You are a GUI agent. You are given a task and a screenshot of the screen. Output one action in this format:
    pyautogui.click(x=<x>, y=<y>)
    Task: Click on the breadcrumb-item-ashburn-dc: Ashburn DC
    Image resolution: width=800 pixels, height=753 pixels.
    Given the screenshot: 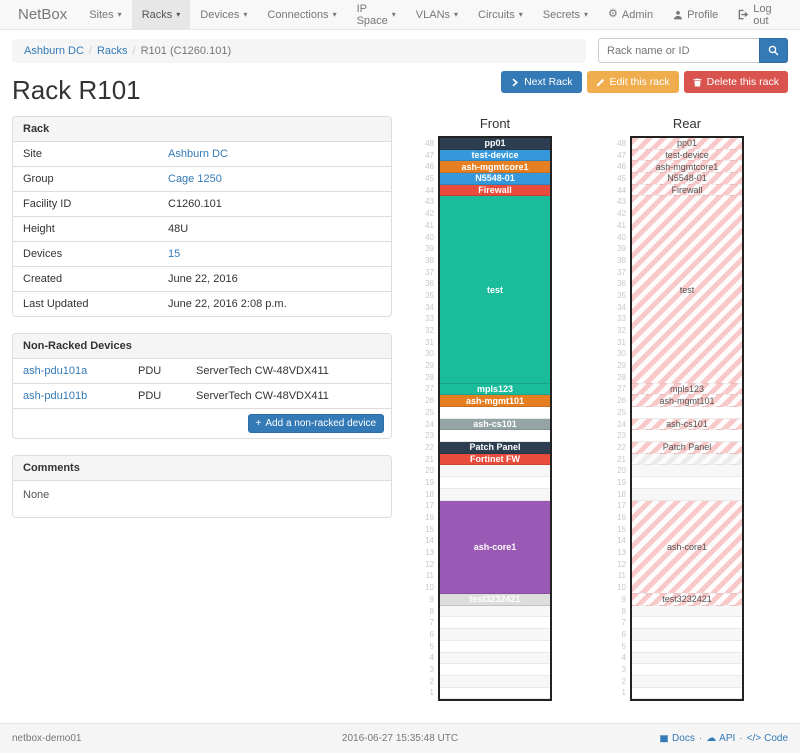 What is the action you would take?
    pyautogui.click(x=54, y=50)
    